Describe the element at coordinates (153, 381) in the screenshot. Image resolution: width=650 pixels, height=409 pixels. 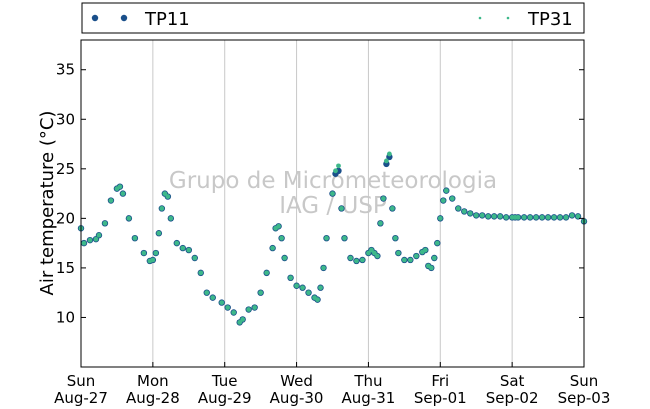
I see `x-tick-label-day: Mon` at that location.